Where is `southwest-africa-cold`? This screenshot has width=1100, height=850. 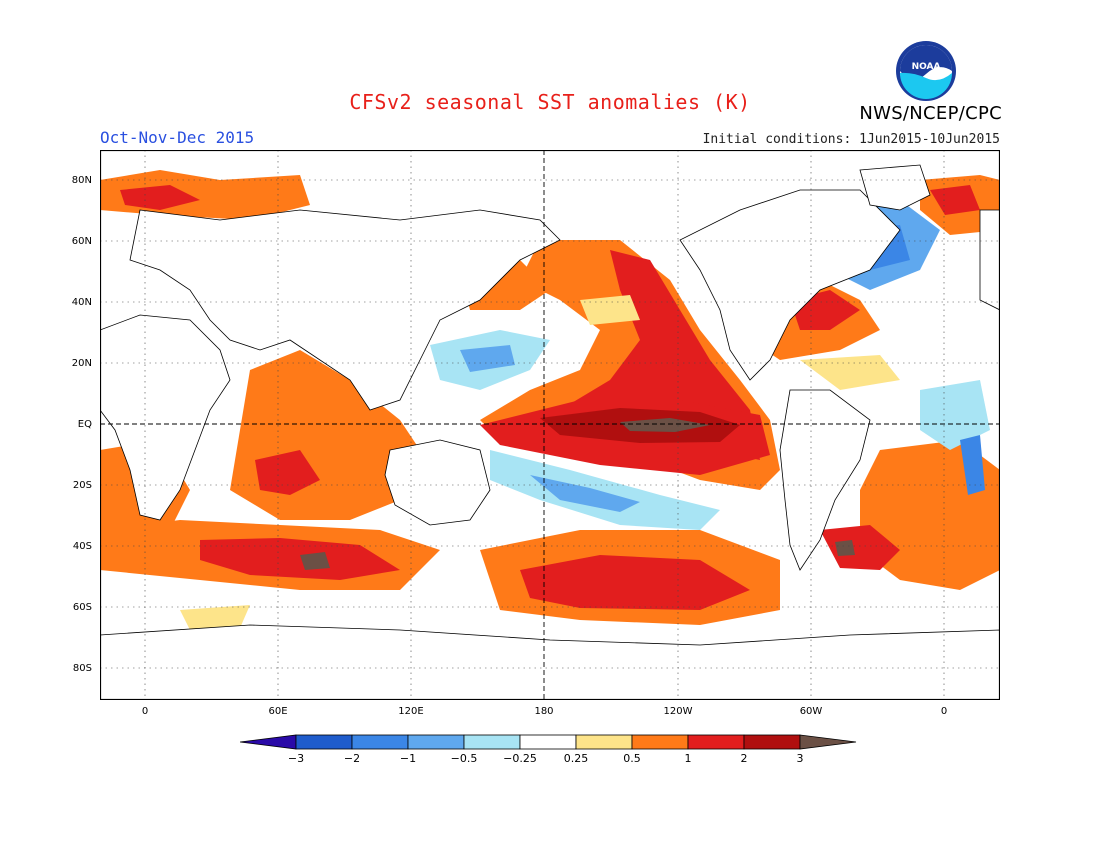
southwest-africa-cold is located at coordinates (972, 465).